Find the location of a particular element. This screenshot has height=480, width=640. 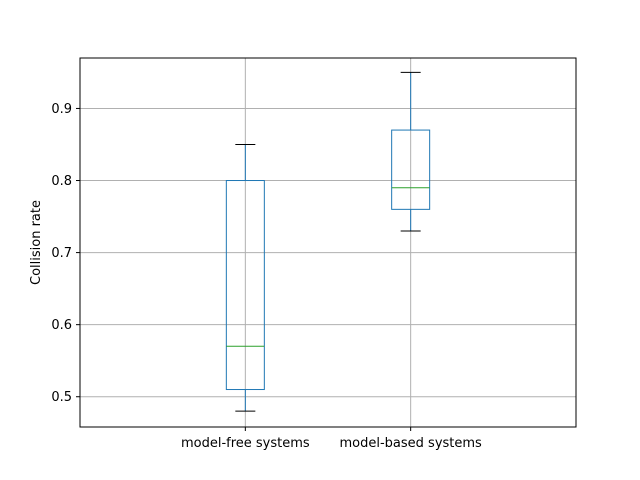

y-tick-label: 0.5 is located at coordinates (61, 397).